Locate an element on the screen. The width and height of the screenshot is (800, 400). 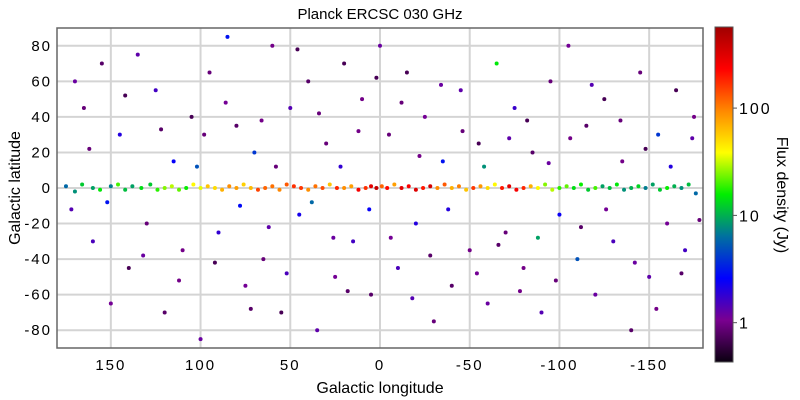
x-tick-labels: 150 100 50 0 -50 -100 -150 is located at coordinates (380, 365).